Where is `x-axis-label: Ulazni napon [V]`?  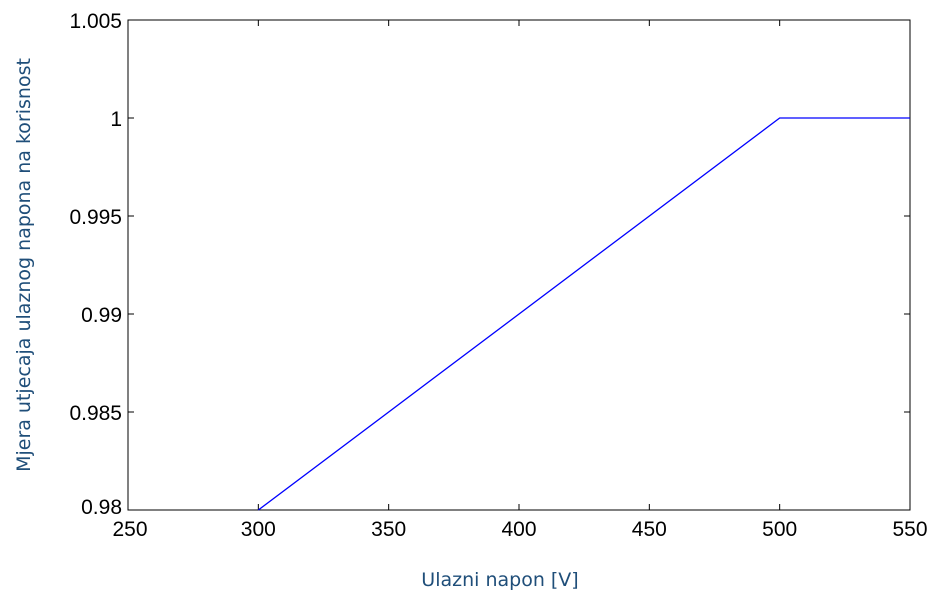
x-axis-label: Ulazni napon [V] is located at coordinates (499, 580).